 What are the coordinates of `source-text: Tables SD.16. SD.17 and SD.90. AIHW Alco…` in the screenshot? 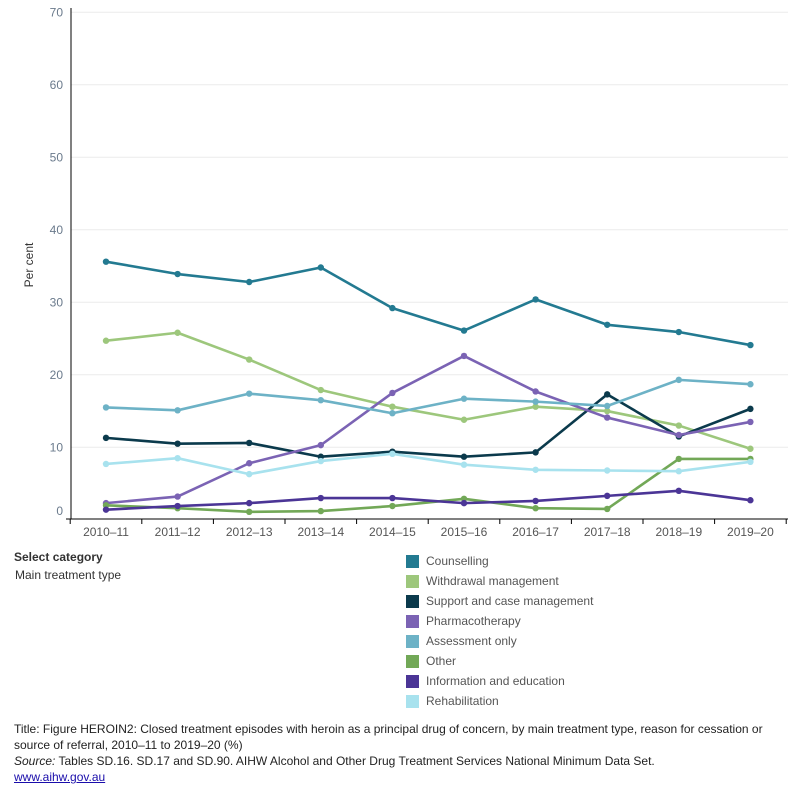 It's located at (355, 761).